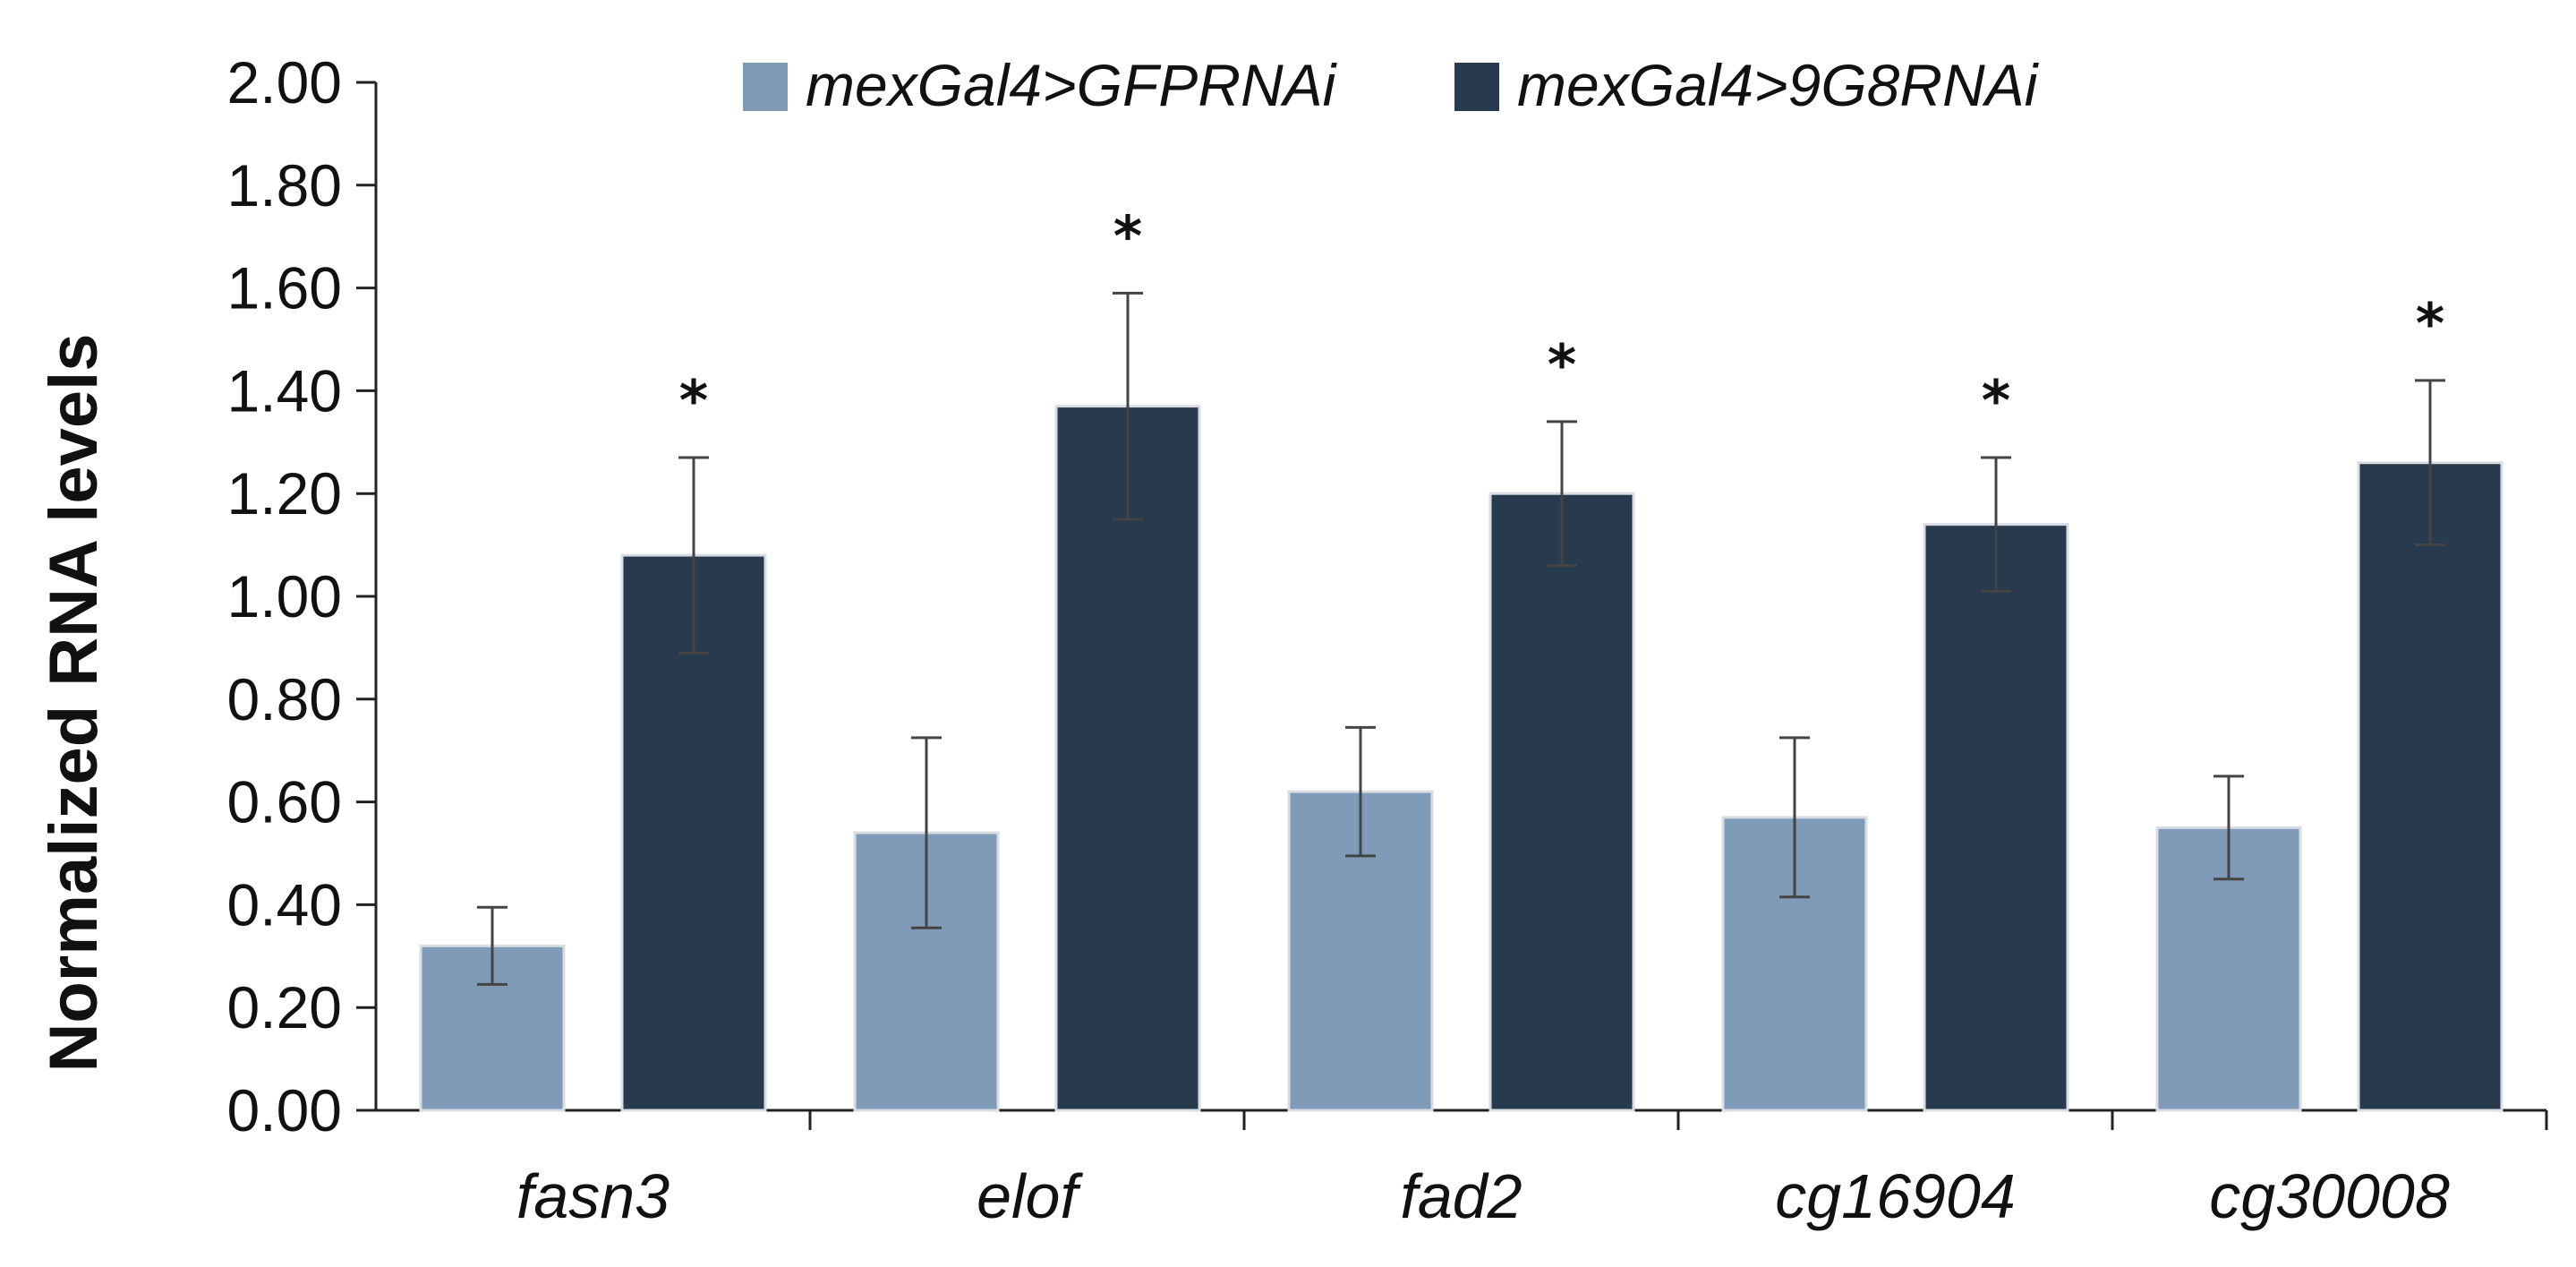  Describe the element at coordinates (2329, 1196) in the screenshot. I see `x-tick-label: cg30008` at that location.